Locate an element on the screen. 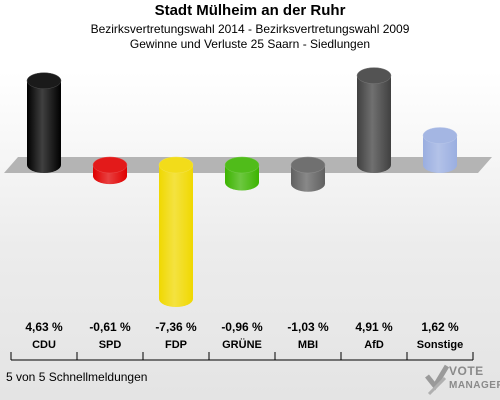 This screenshot has width=500, height=400. category-label-spd: SPD is located at coordinates (110, 345).